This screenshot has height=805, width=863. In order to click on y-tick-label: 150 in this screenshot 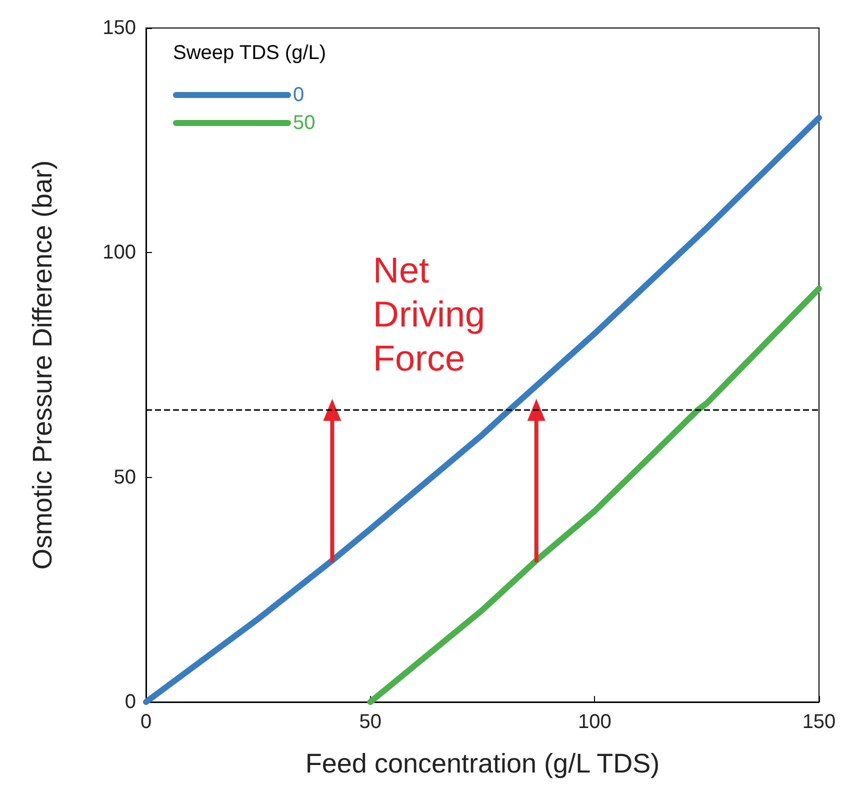, I will do `click(119, 28)`.